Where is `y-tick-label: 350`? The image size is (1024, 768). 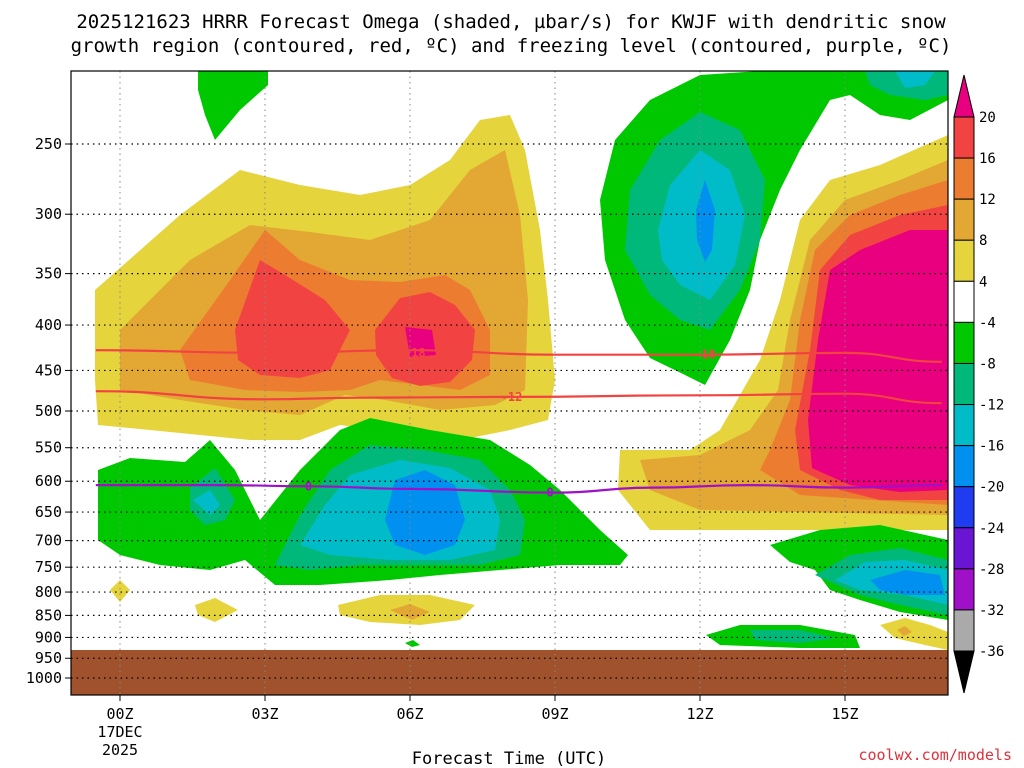 y-tick-label: 350 is located at coordinates (48, 274).